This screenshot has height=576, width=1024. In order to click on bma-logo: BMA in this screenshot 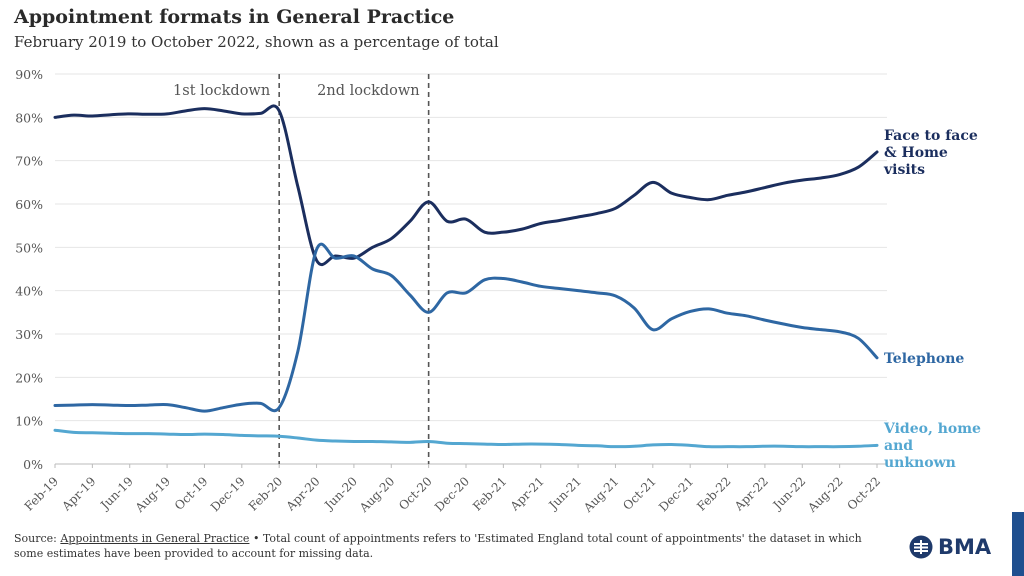, I will do `click(949, 547)`.